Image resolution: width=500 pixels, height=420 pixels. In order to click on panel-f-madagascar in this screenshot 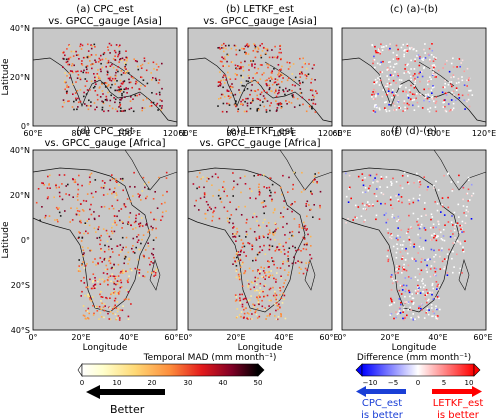, I will do `click(464, 274)`.